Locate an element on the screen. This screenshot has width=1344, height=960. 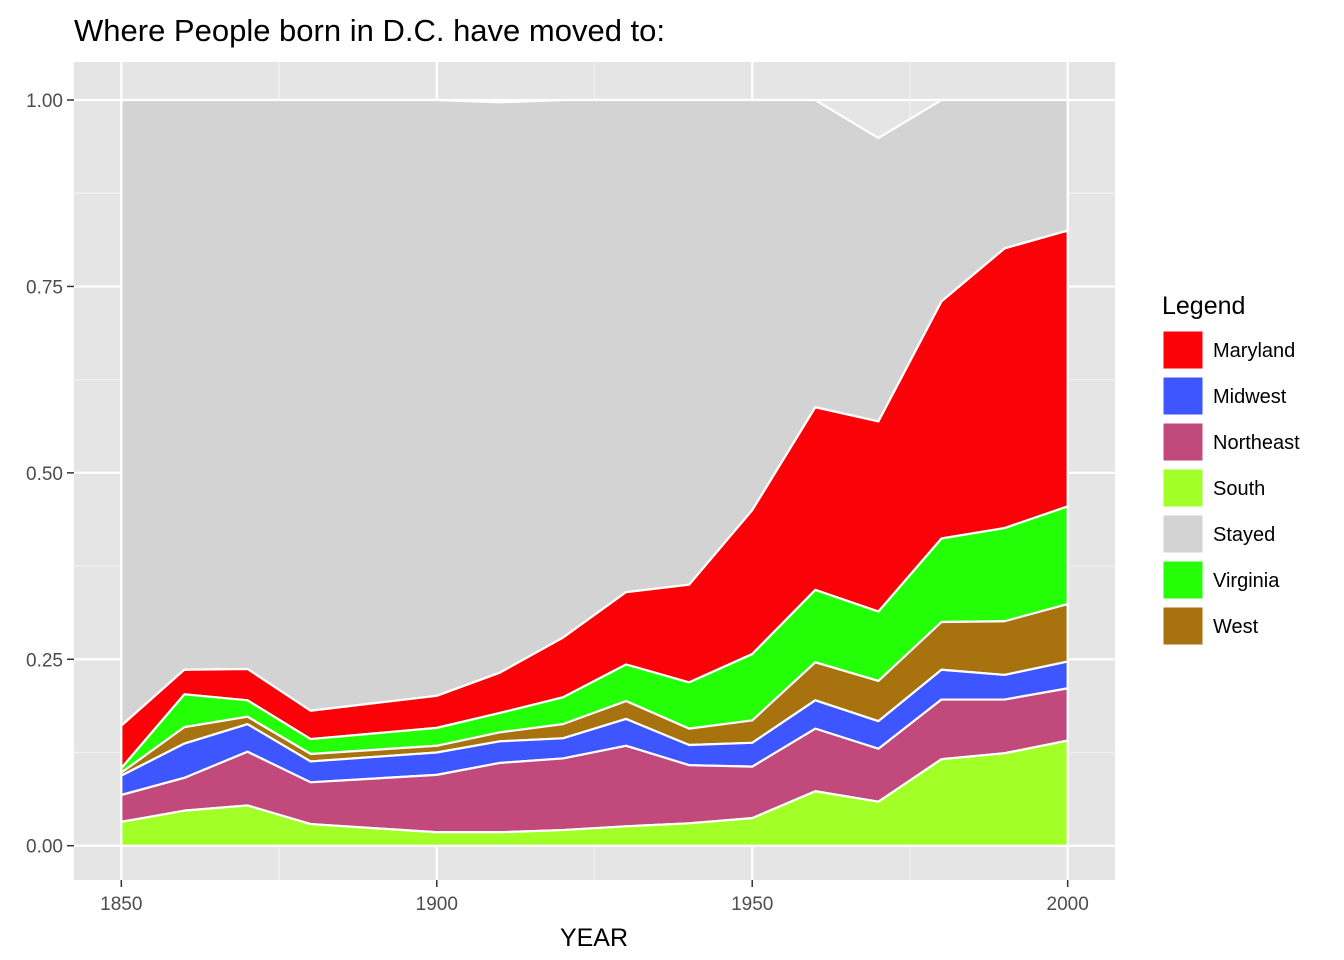
legend-swatch-northeast is located at coordinates (1183, 442).